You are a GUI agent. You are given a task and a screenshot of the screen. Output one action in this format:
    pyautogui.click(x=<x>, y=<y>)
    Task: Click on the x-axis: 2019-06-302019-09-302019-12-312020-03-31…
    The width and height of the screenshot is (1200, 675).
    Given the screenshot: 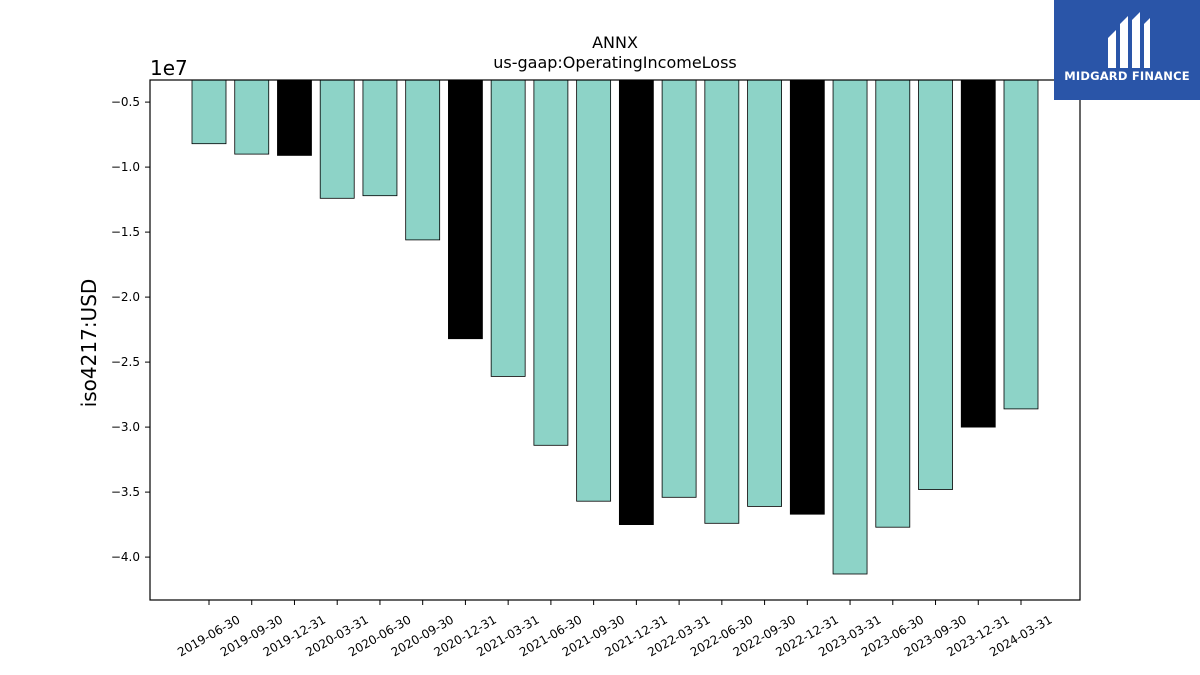 What is the action you would take?
    pyautogui.click(x=615, y=629)
    